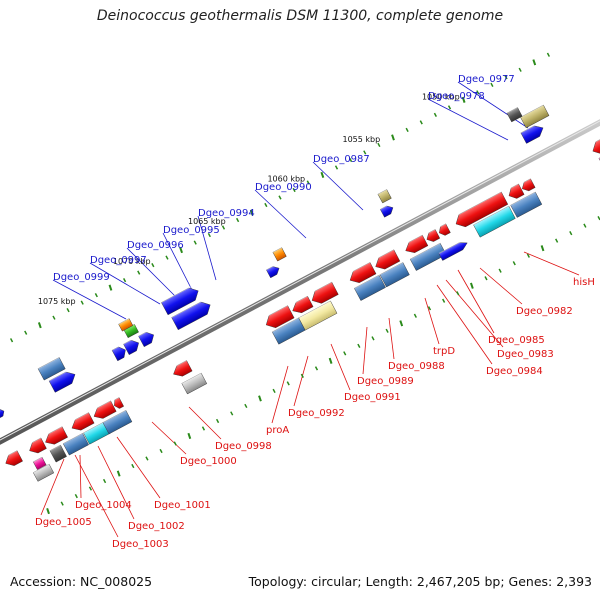 Image resolution: width=600 pixels, height=600 pixels. What do you see at coordinates (277, 430) in the screenshot?
I see `reverse-label-proa: proA` at bounding box center [277, 430].